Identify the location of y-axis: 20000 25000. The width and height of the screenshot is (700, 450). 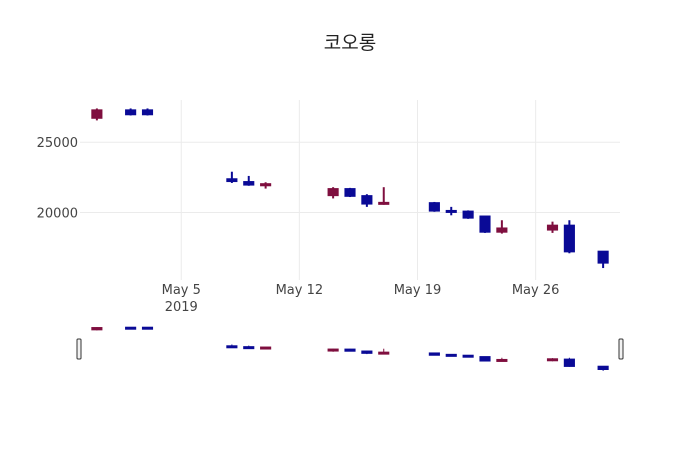
(57, 178).